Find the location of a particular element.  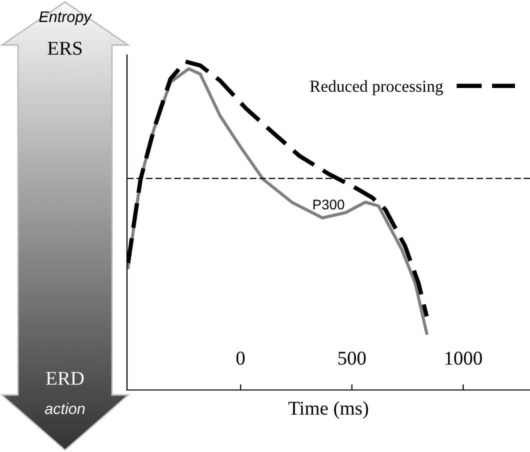

legend-label: Reduced processing is located at coordinates (377, 88).